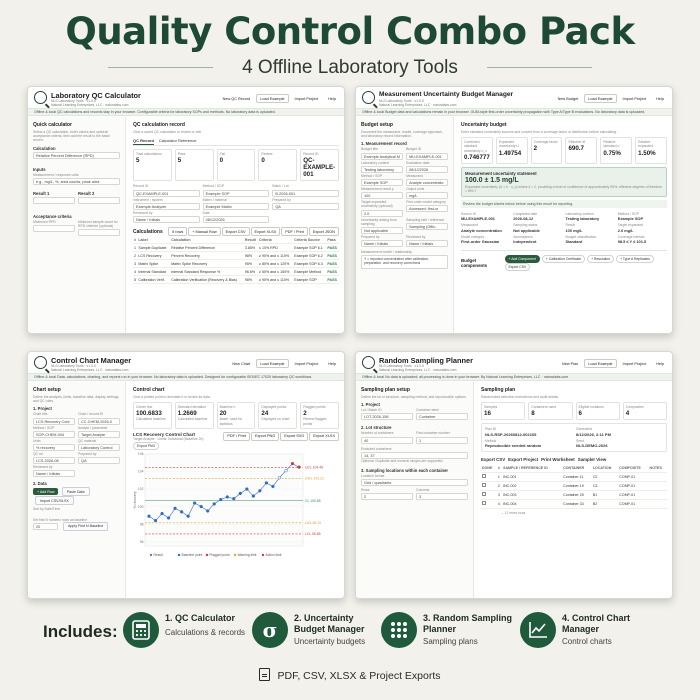 This screenshot has height=700, width=700. What do you see at coordinates (382, 231) in the screenshot?
I see `field-input: Not applicable` at bounding box center [382, 231].